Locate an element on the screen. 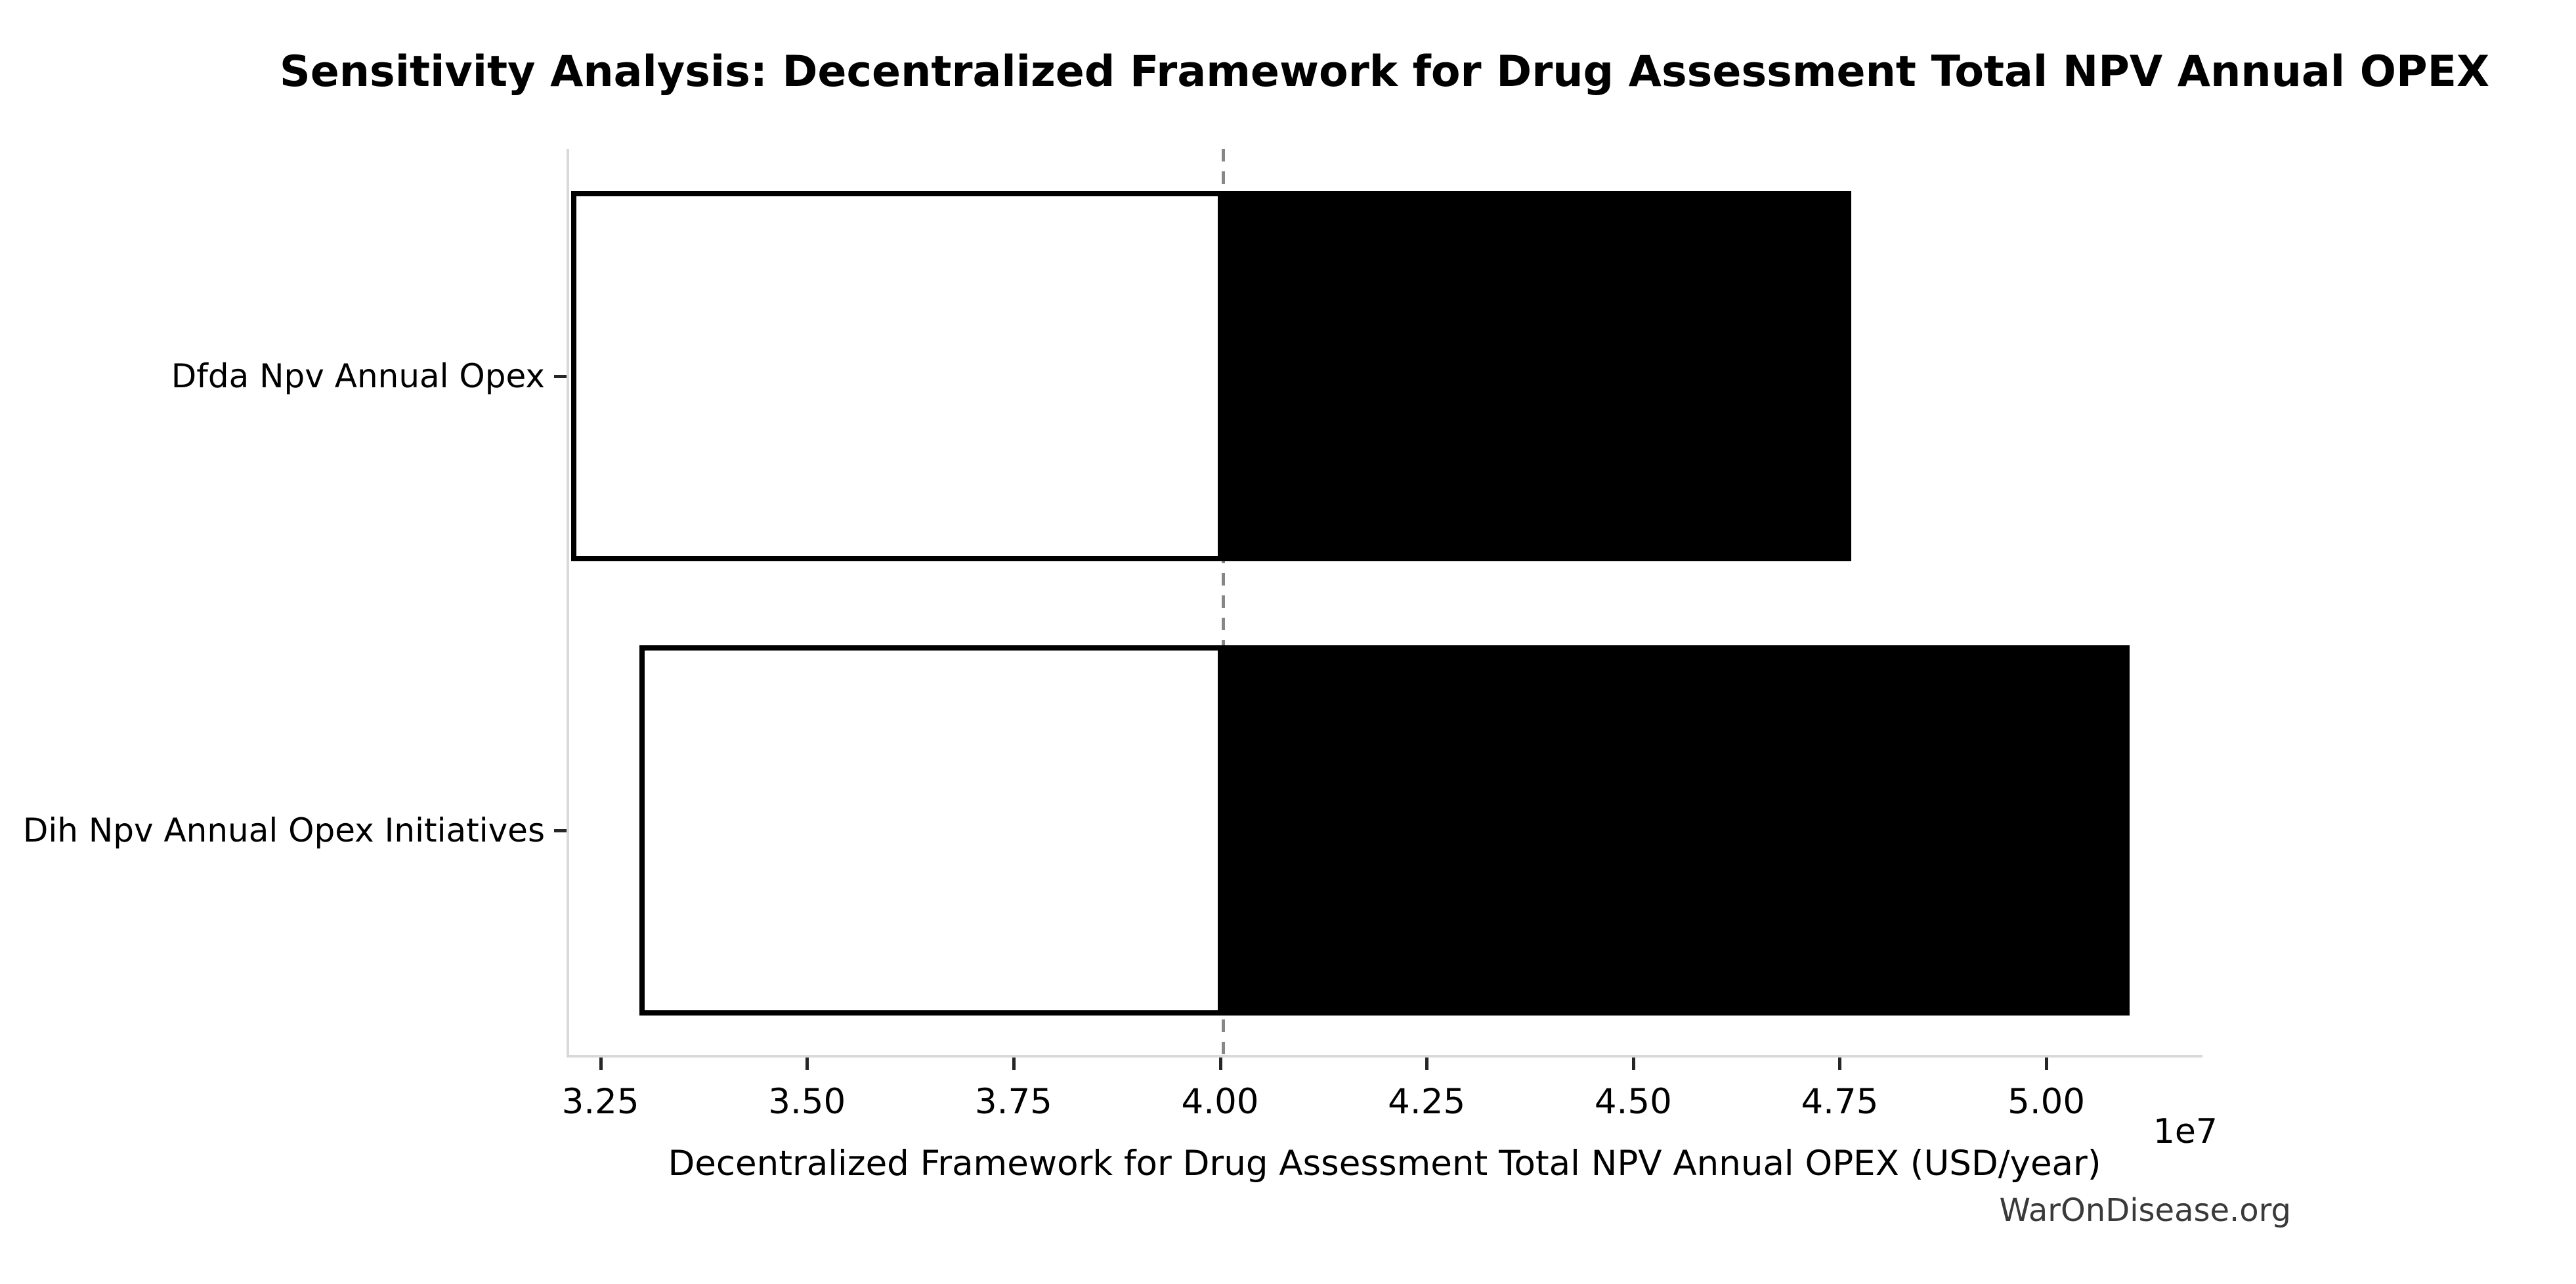 This screenshot has width=2576, height=1284. x-tick-label: 4.00 is located at coordinates (1220, 1102).